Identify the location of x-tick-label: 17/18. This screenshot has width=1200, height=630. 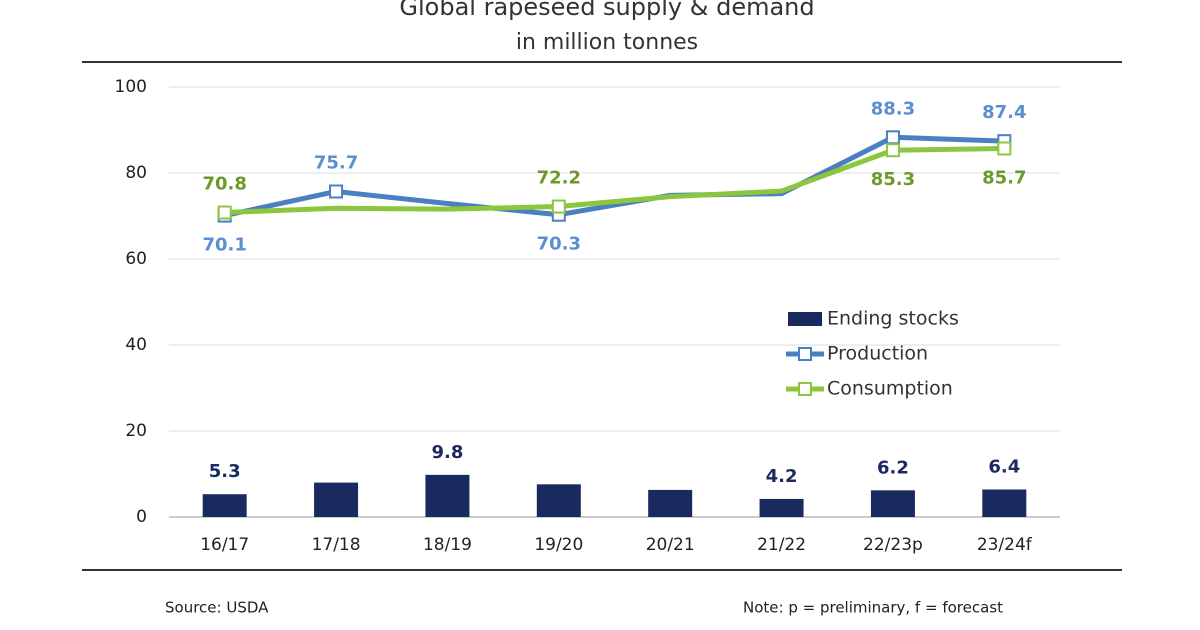
(336, 545).